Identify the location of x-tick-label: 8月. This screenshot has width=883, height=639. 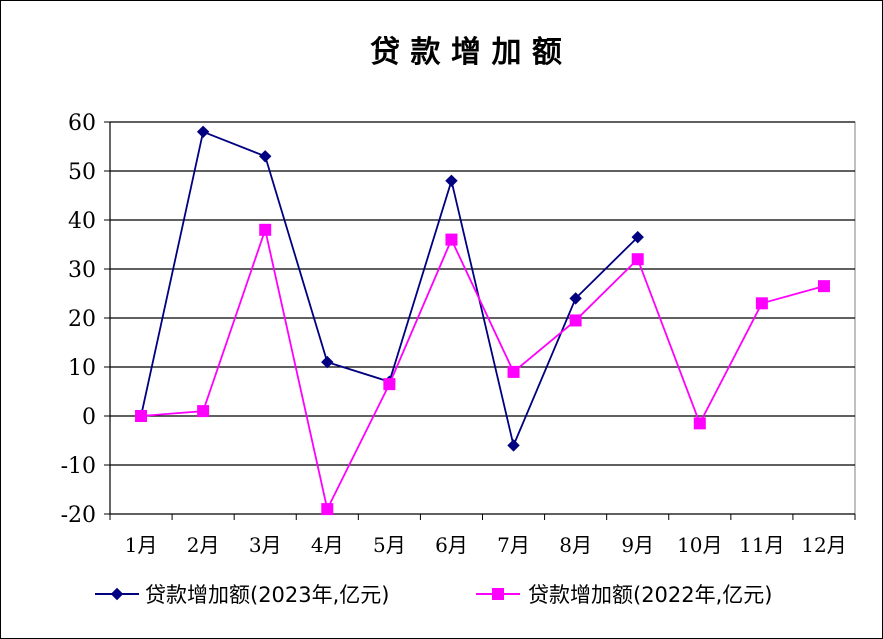
(575, 545).